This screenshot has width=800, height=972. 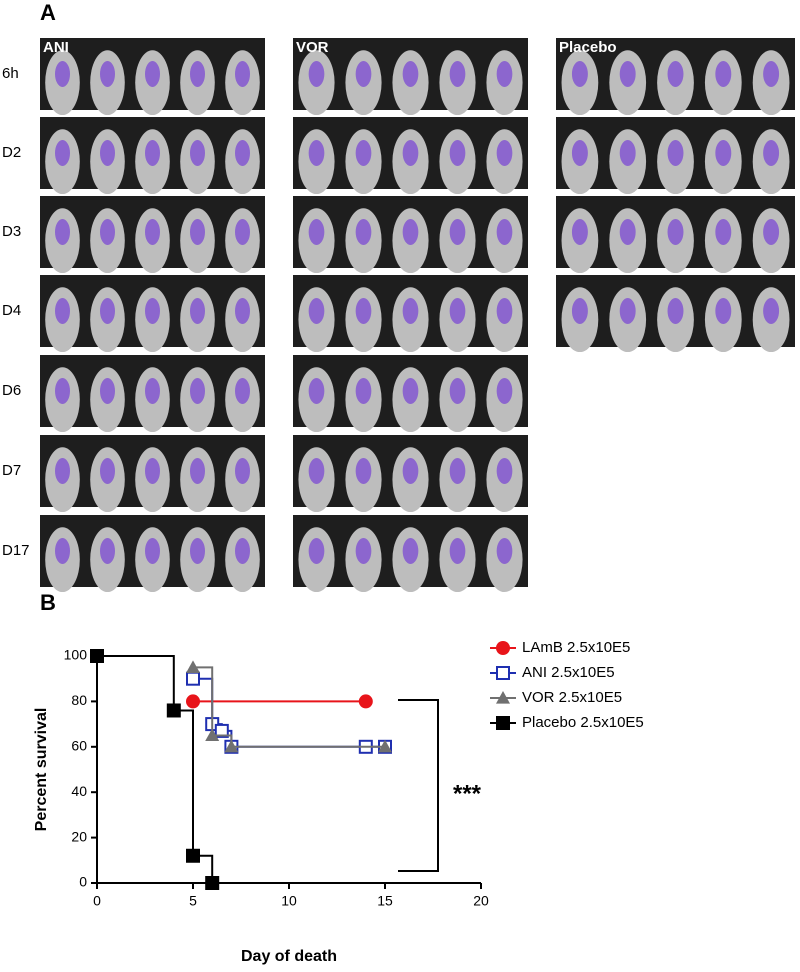 I want to click on legend-label: ANI 2.5x10E5, so click(x=568, y=672).